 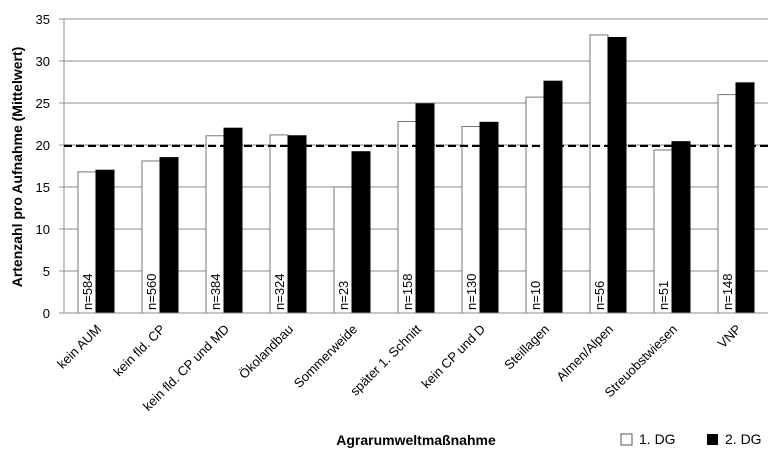 What do you see at coordinates (43, 61) in the screenshot?
I see `y-tick-label: 30` at bounding box center [43, 61].